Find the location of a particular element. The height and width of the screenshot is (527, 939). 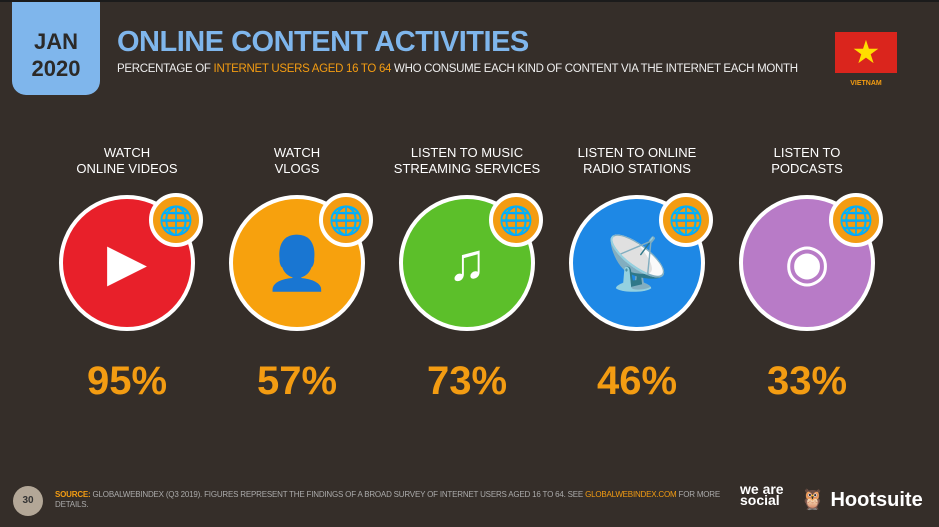

date-badge: JAN 2020 is located at coordinates (56, 48).